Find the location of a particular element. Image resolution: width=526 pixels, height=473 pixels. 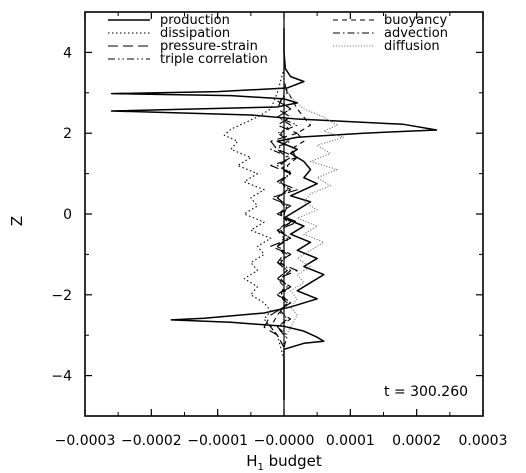

x-axis-title-suffix: budget is located at coordinates (293, 461).